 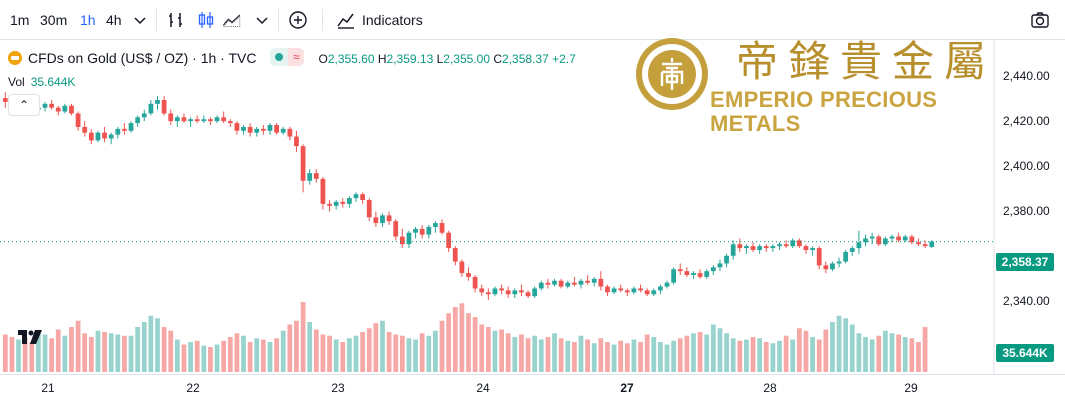 What do you see at coordinates (232, 20) in the screenshot?
I see `area-chart-icon` at bounding box center [232, 20].